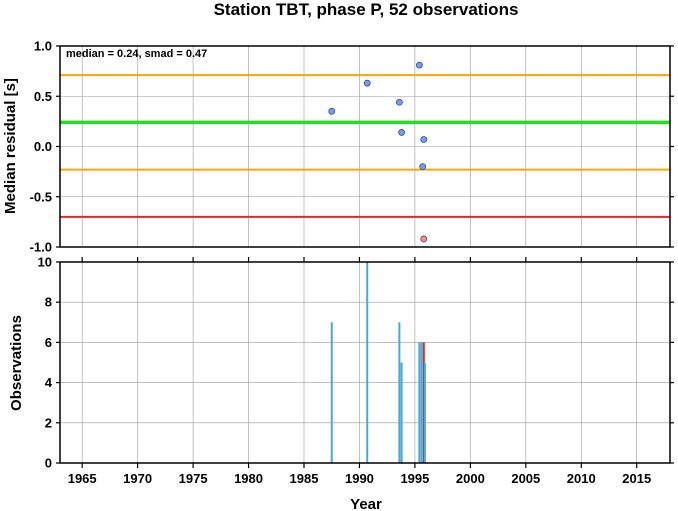 This screenshot has height=511, width=678. I want to click on chart-title: Station TBT, phase P, 52 observations, so click(366, 9).